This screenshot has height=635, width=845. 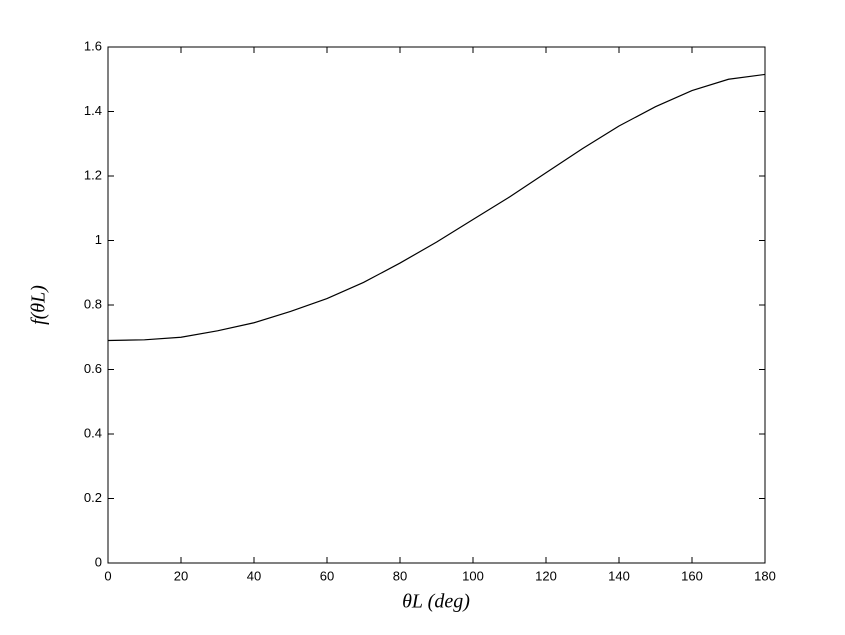 What do you see at coordinates (181, 575) in the screenshot?
I see `x-tick-label: 20` at bounding box center [181, 575].